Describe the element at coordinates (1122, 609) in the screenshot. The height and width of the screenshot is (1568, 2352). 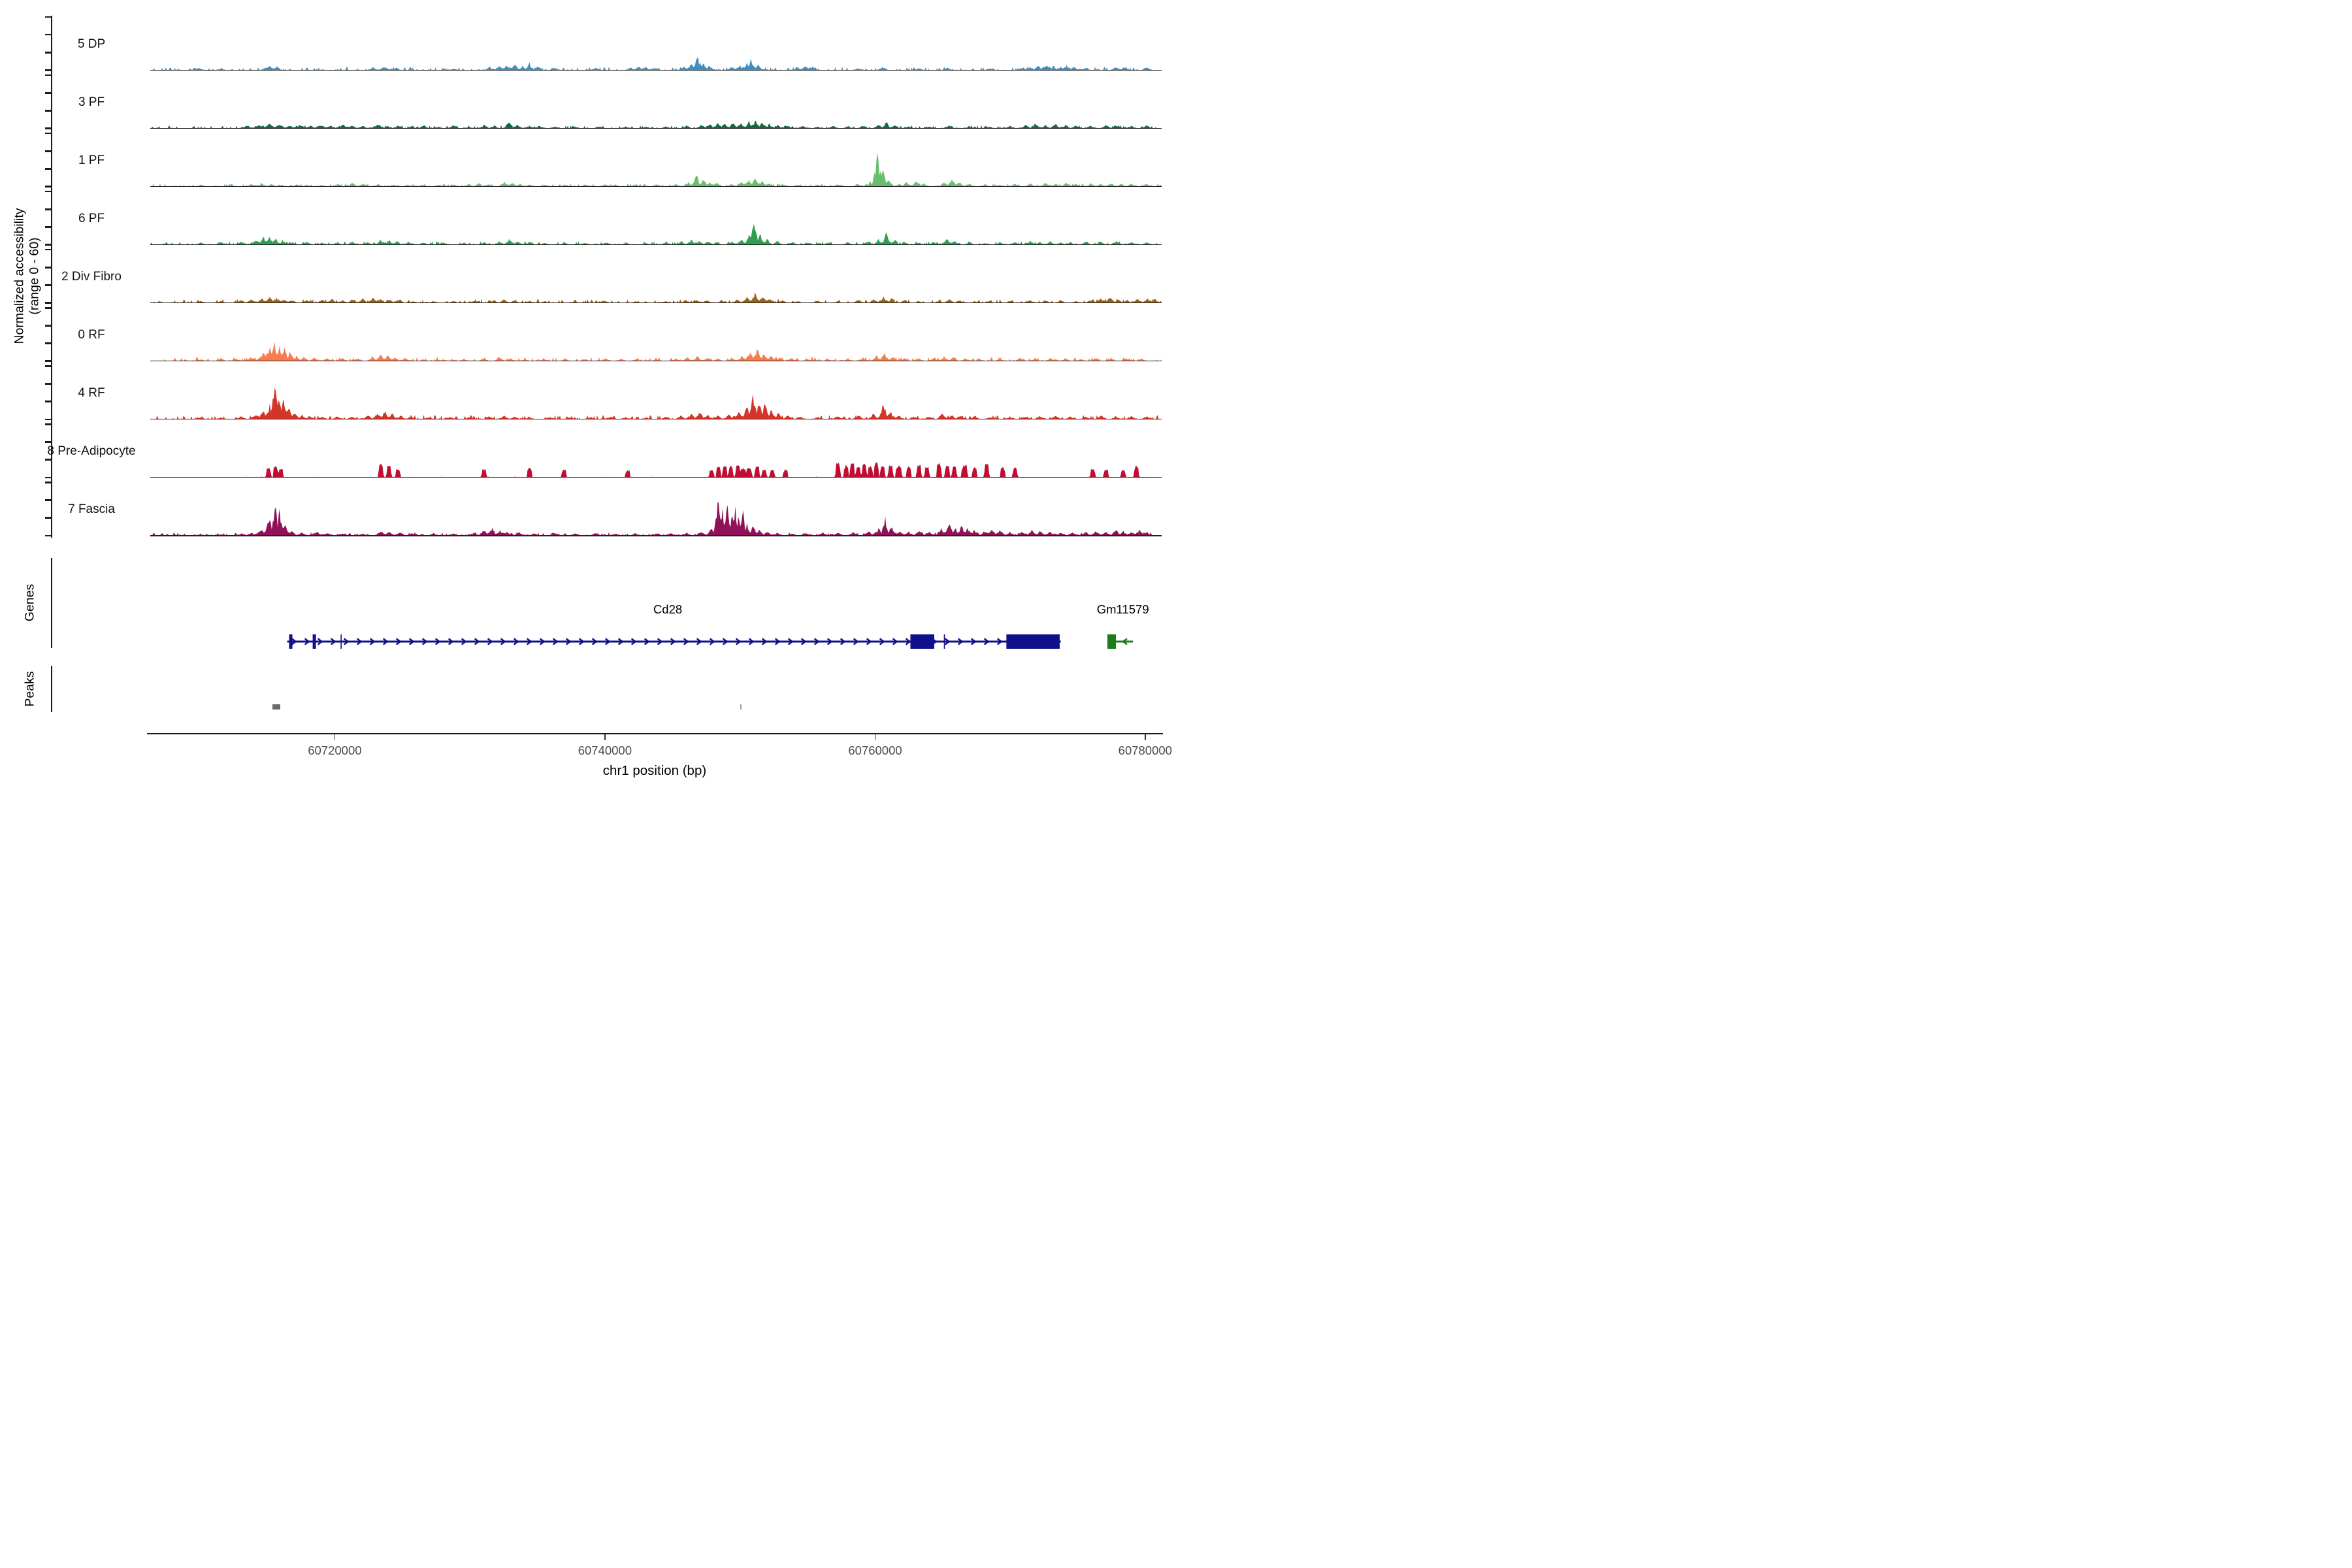
I see `gene-name-label: Gm11579` at that location.